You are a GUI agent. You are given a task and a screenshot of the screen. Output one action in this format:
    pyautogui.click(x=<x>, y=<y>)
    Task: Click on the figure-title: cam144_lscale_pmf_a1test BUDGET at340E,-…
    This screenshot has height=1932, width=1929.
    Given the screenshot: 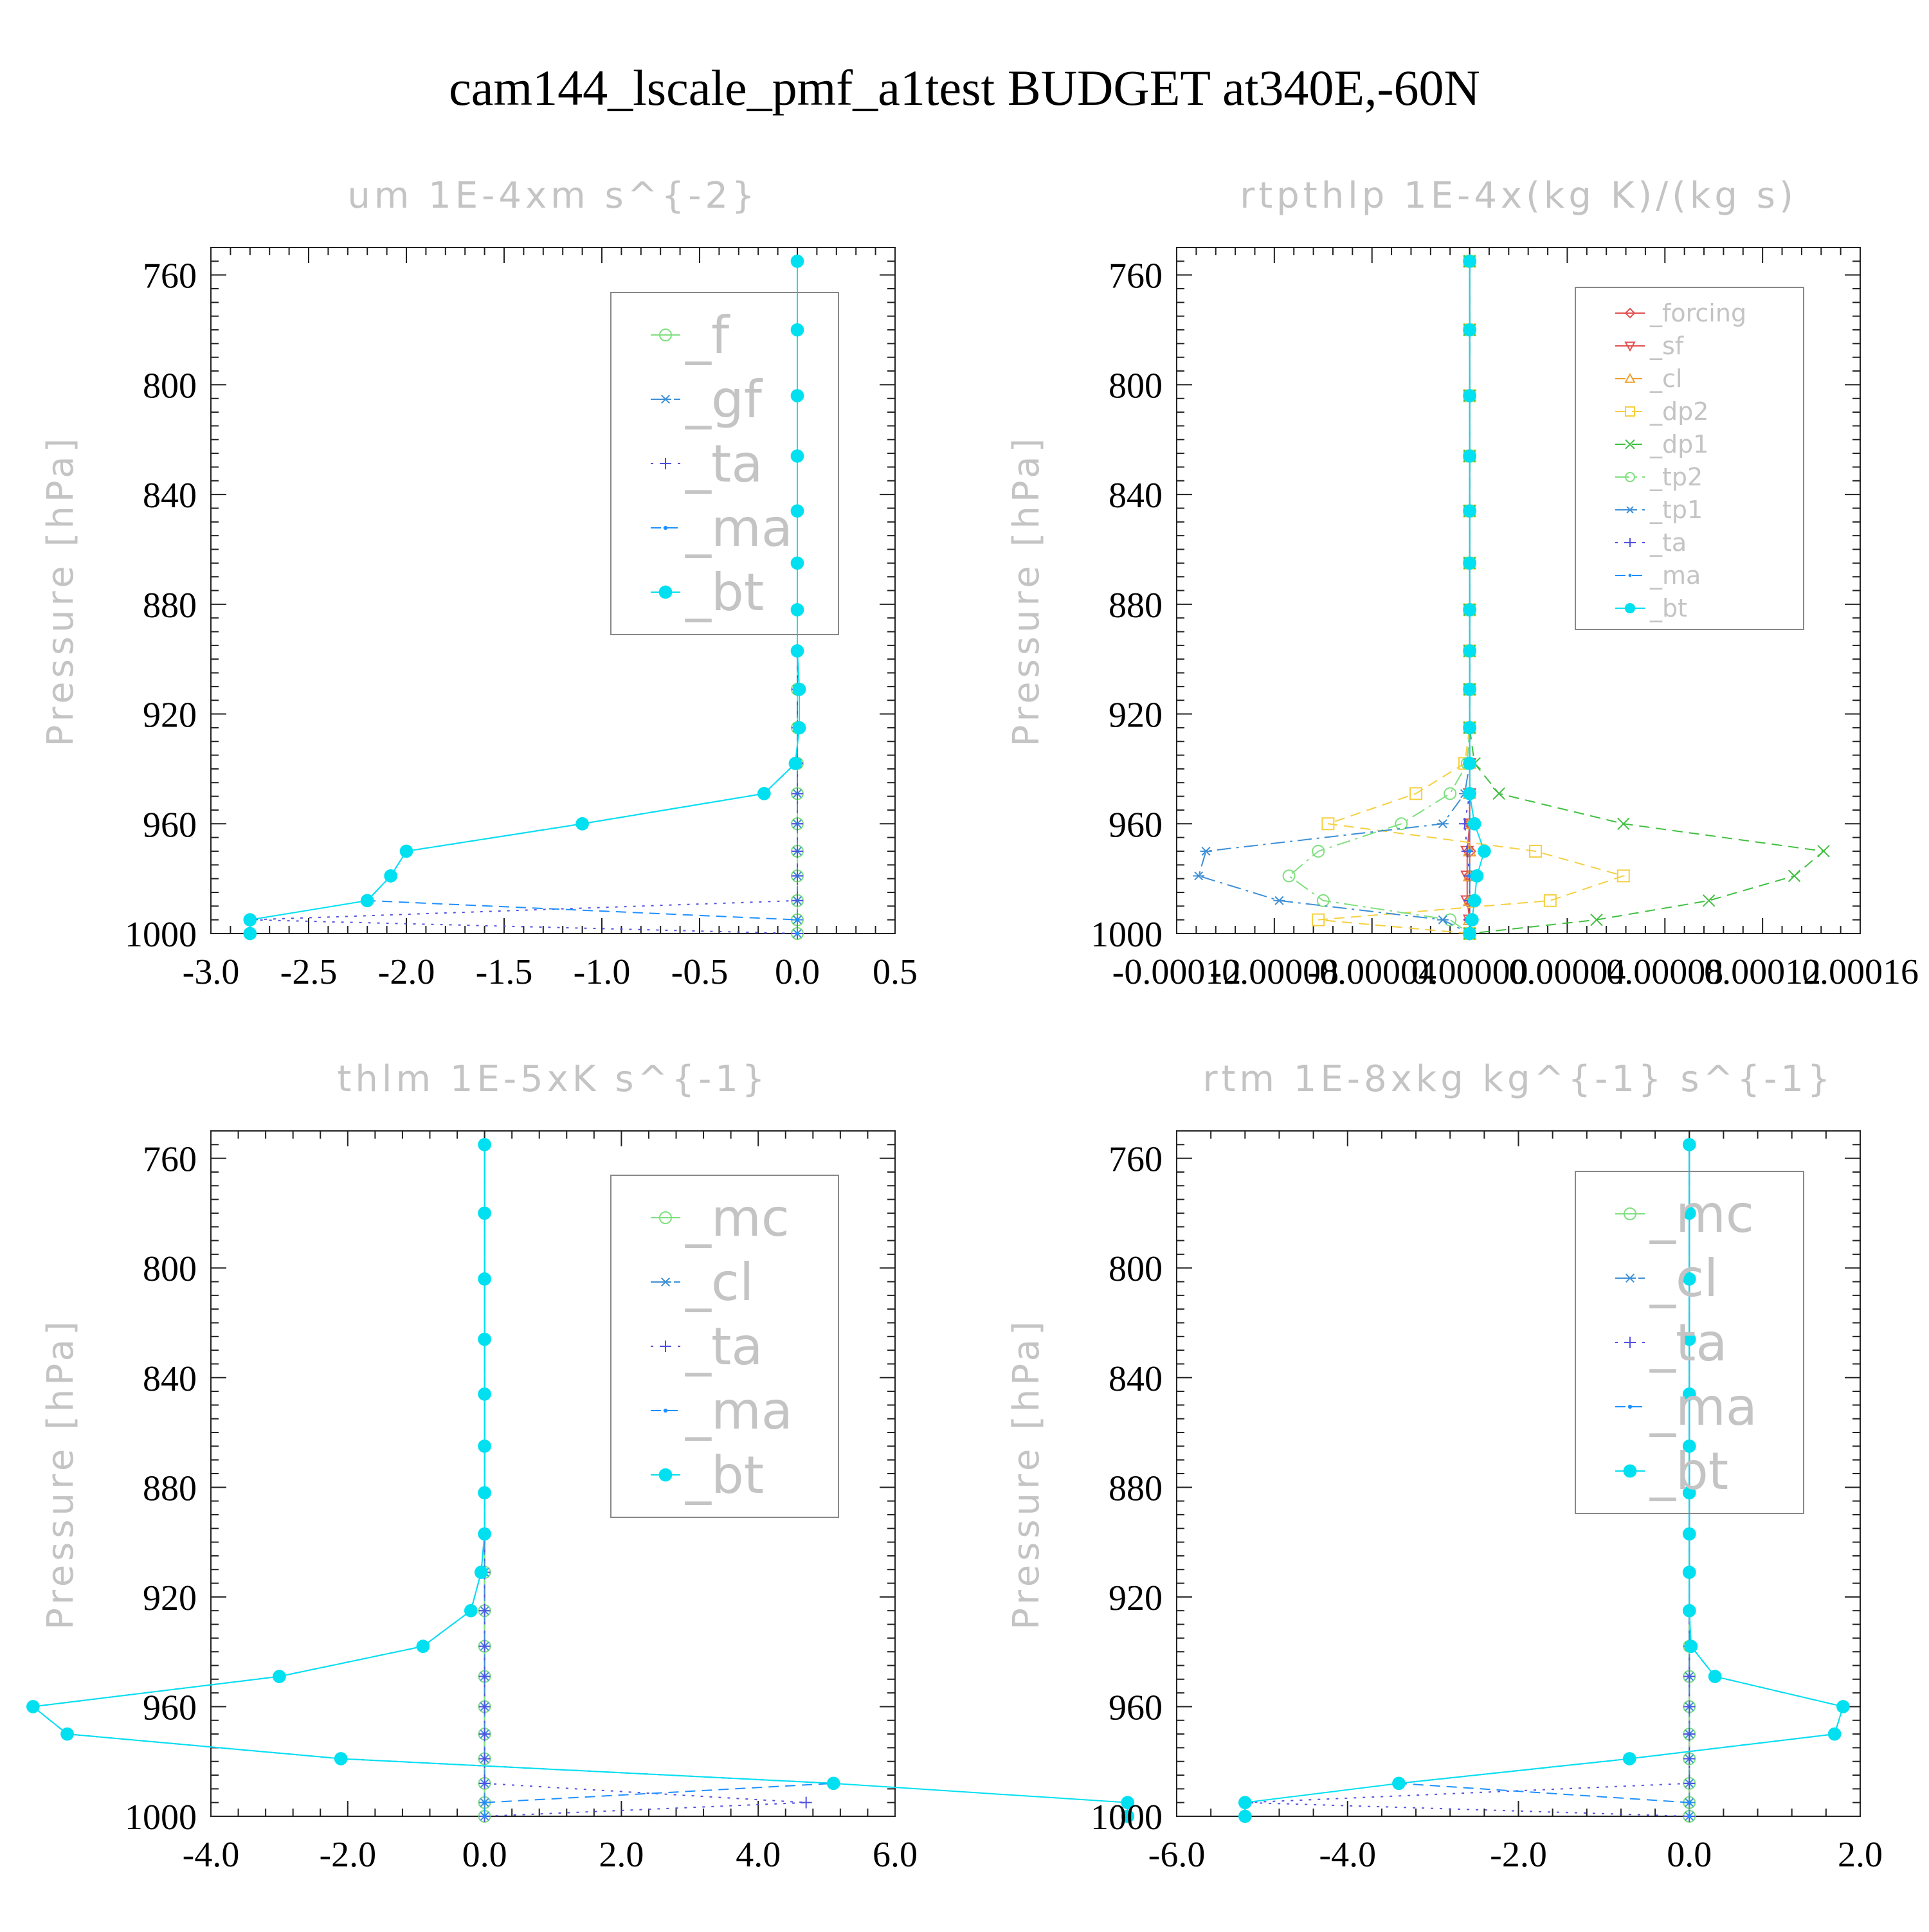 What is the action you would take?
    pyautogui.click(x=964, y=88)
    